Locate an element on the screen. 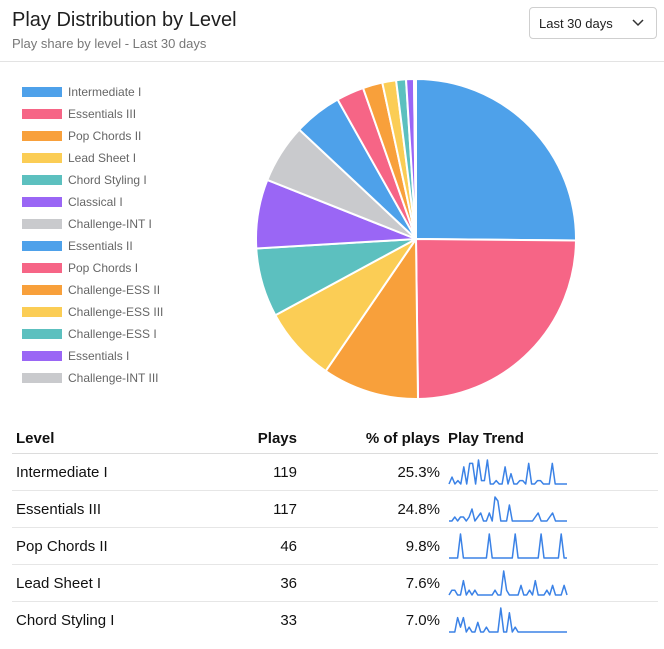 This screenshot has height=649, width=664. legend-label: Classical I is located at coordinates (95, 202).